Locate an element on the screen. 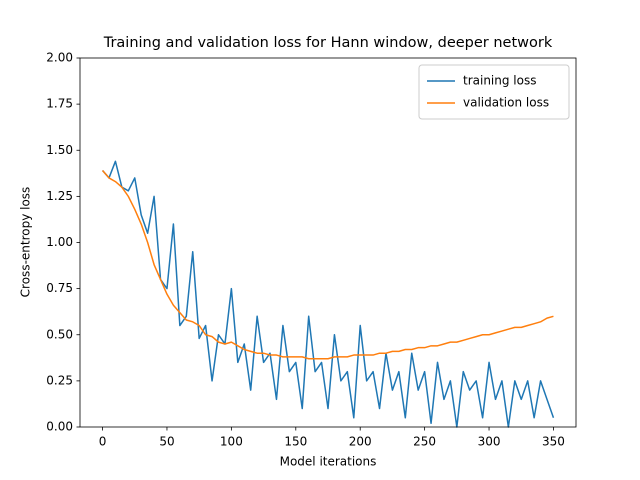  y-tick-label: 2.00 is located at coordinates (59, 58).